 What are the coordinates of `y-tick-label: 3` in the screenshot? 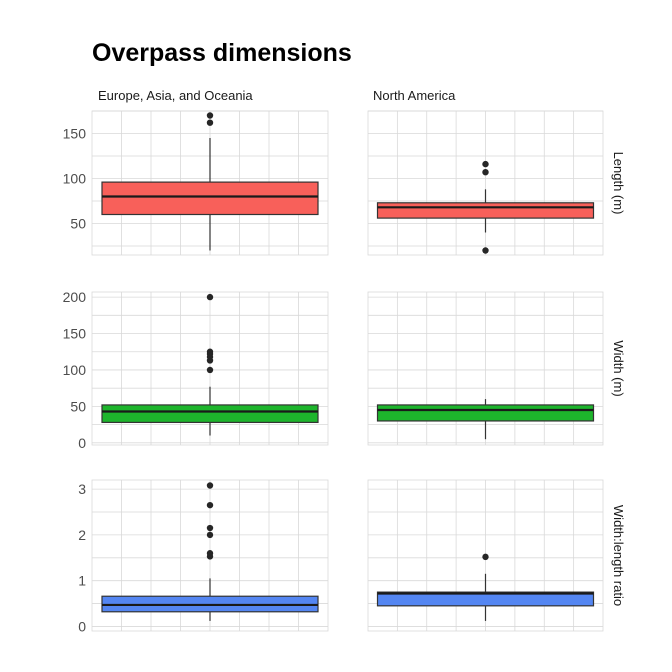 It's located at (82, 489).